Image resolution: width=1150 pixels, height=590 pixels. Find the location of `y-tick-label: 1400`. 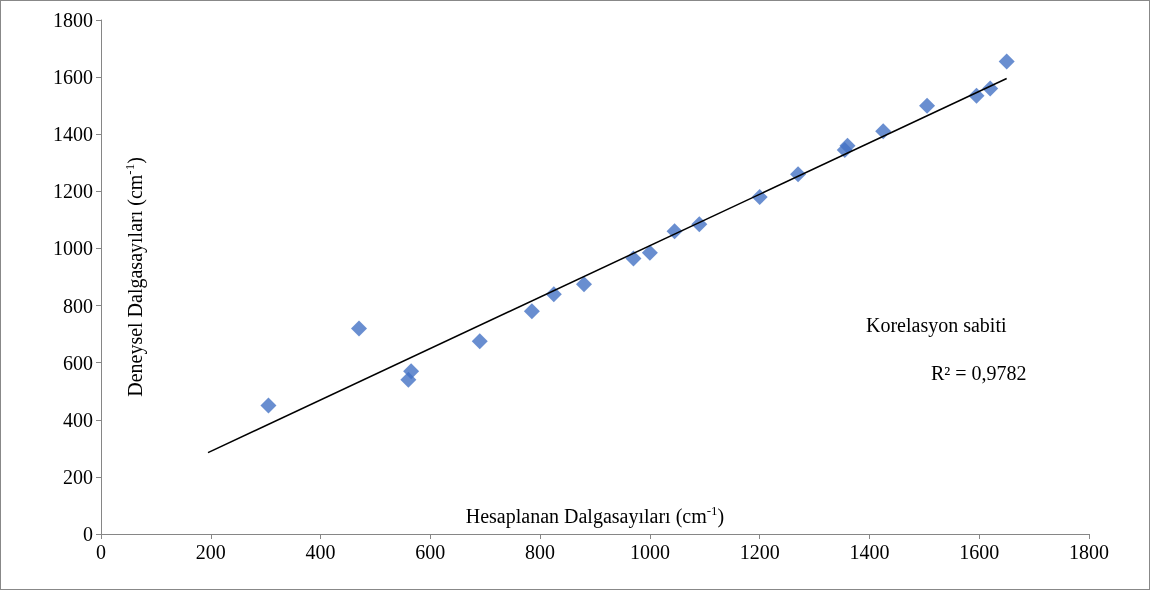

y-tick-label: 1400 is located at coordinates (73, 134).